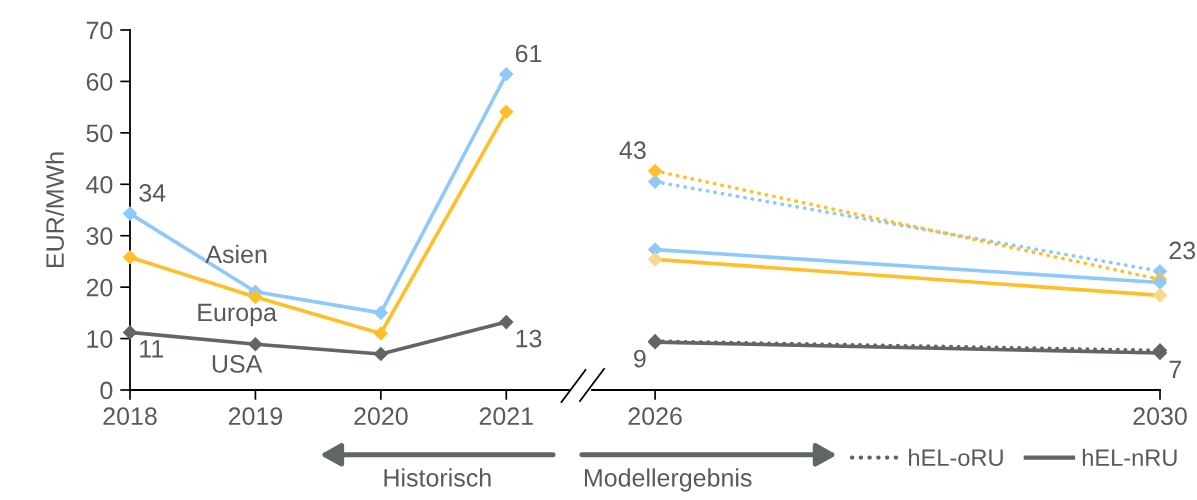  What do you see at coordinates (106, 390) in the screenshot?
I see `y-tick-label: 0` at bounding box center [106, 390].